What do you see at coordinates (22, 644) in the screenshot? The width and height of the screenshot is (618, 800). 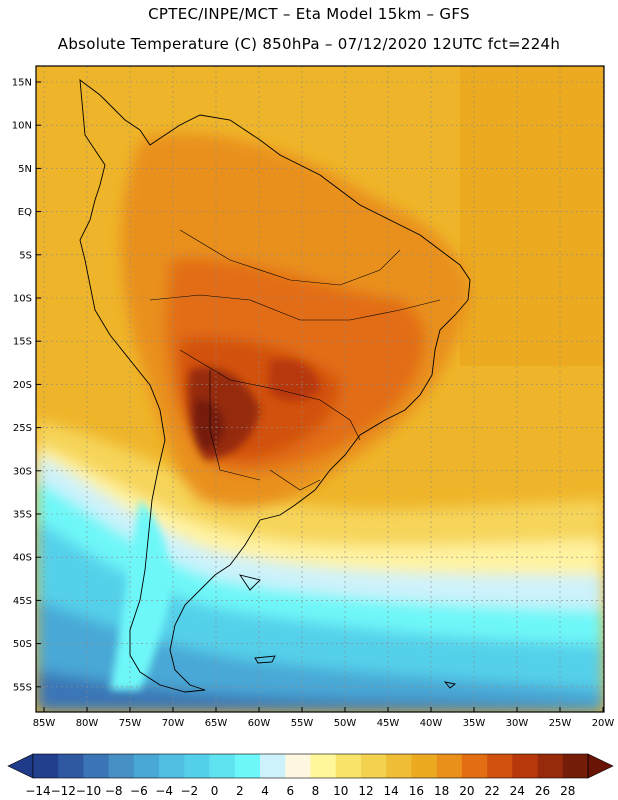 I see `lat-tick-label: 50S` at bounding box center [22, 644].